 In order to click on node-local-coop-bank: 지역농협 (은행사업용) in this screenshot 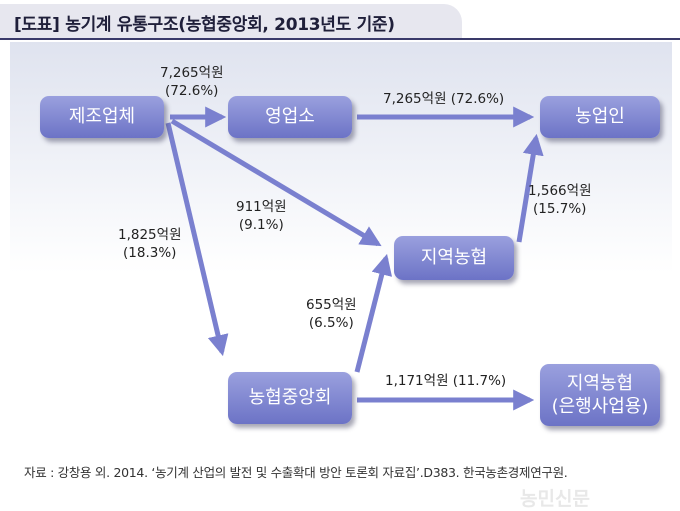, I will do `click(600, 395)`.